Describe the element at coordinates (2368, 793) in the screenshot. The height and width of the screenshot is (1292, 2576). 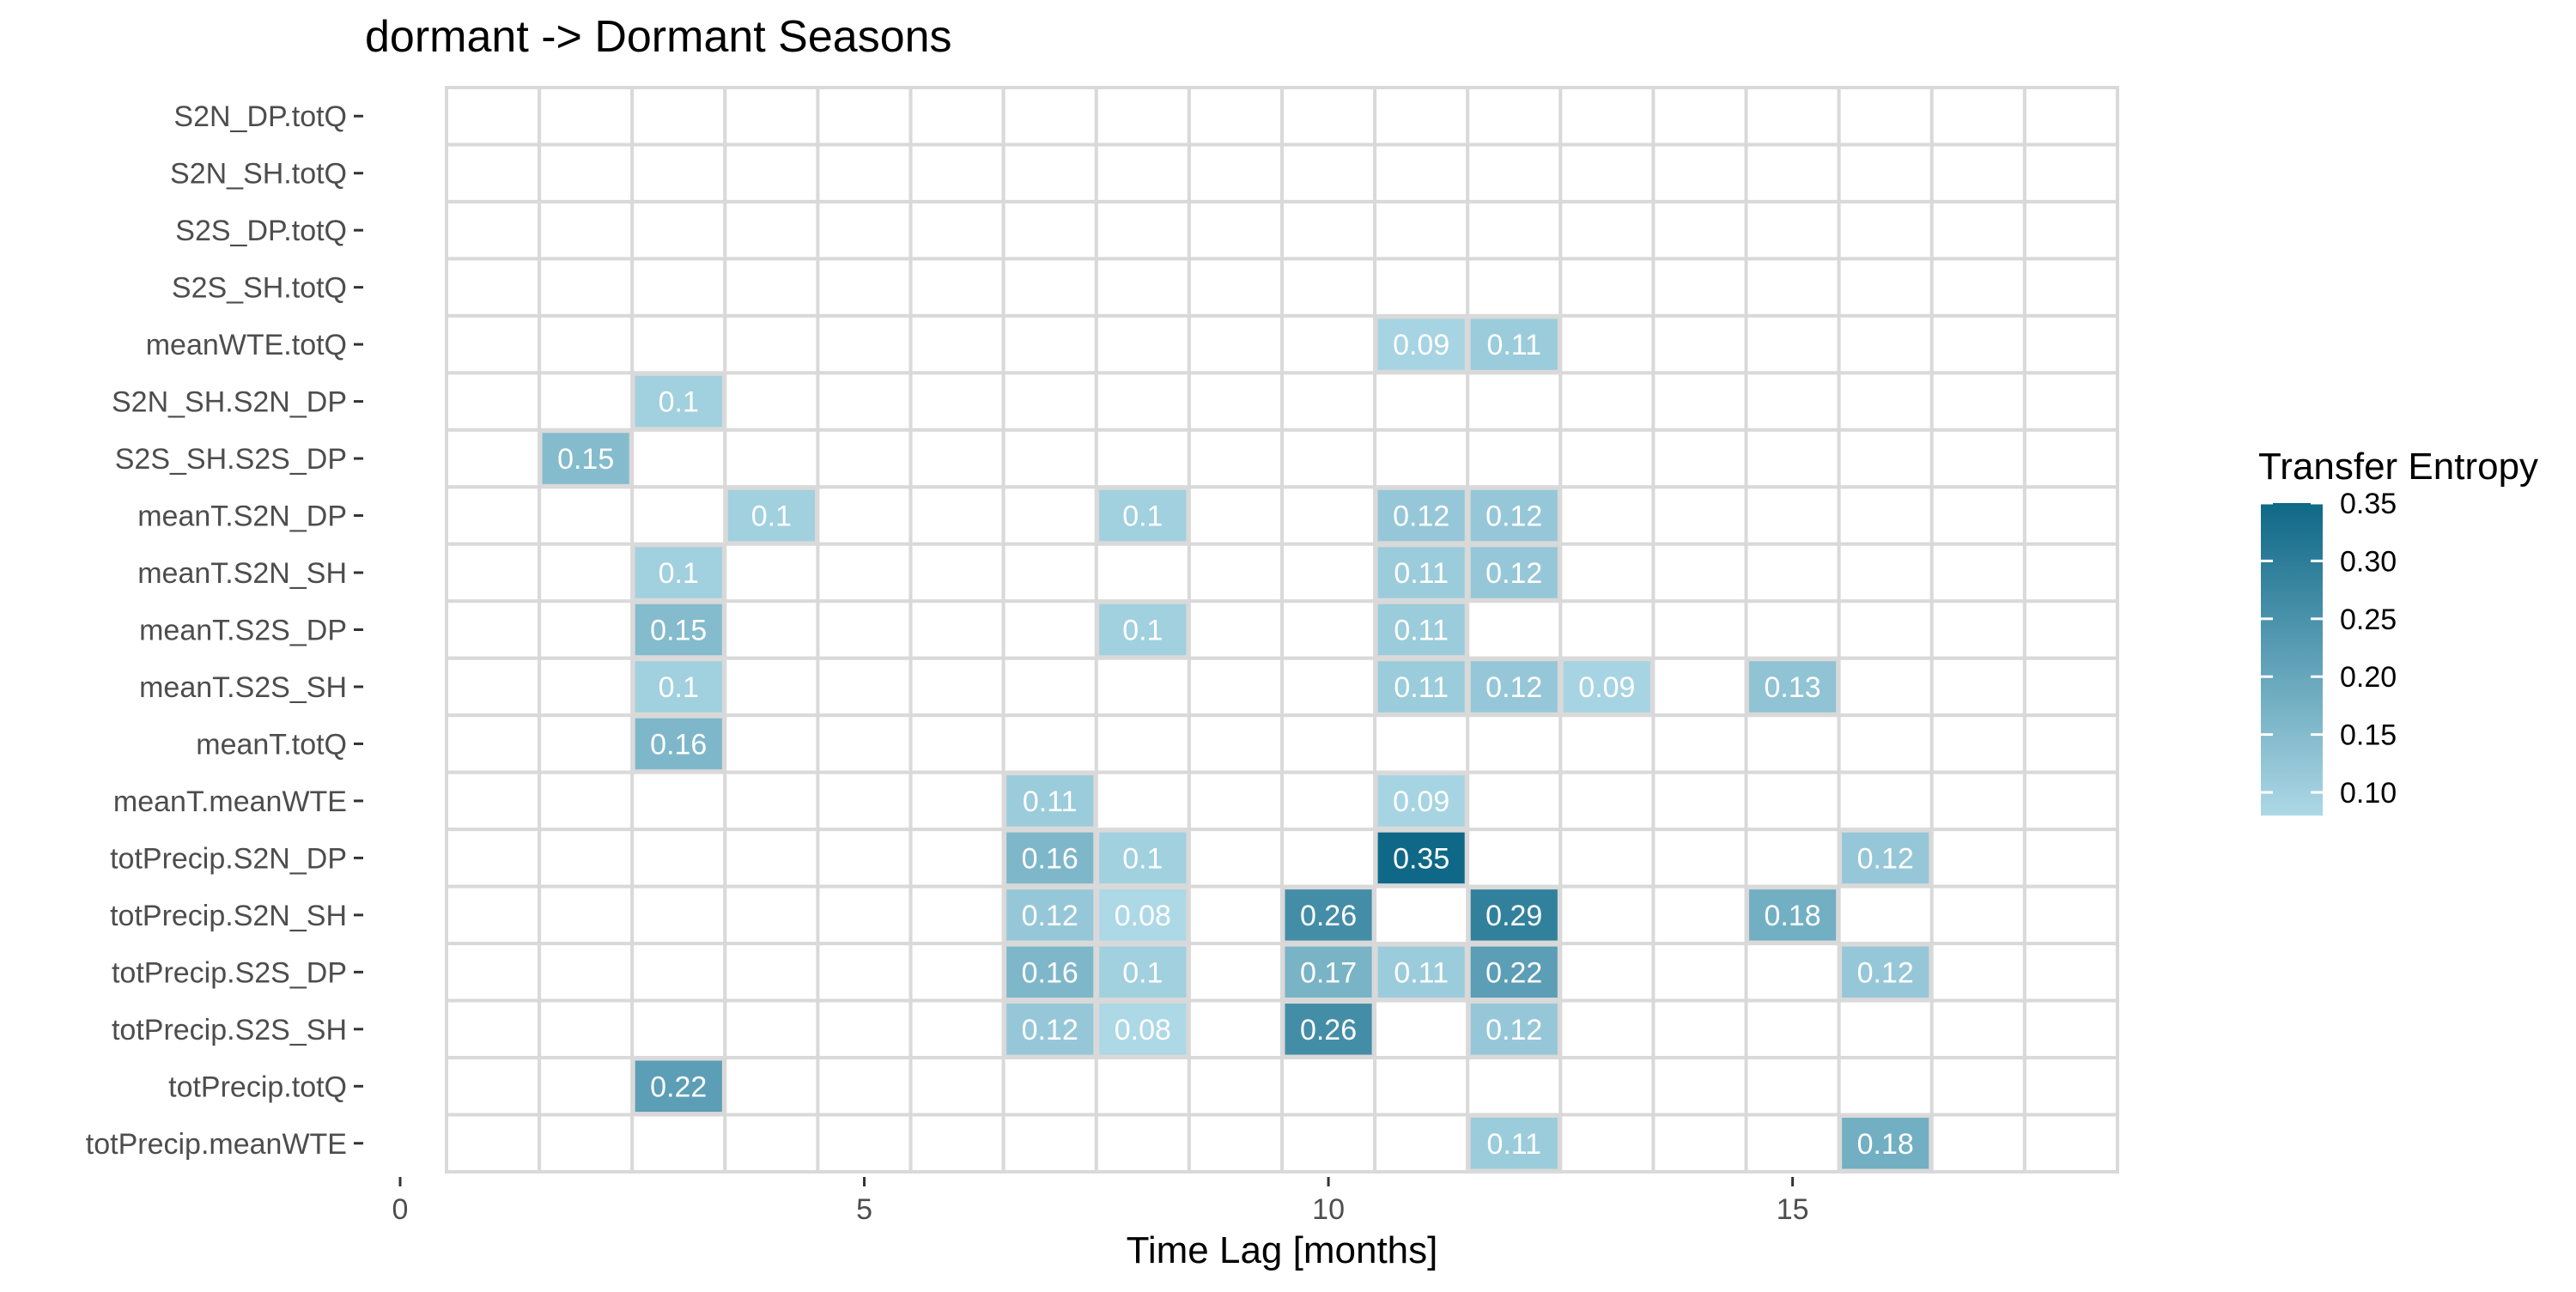
I see `legend-tick-label: 0.10` at that location.